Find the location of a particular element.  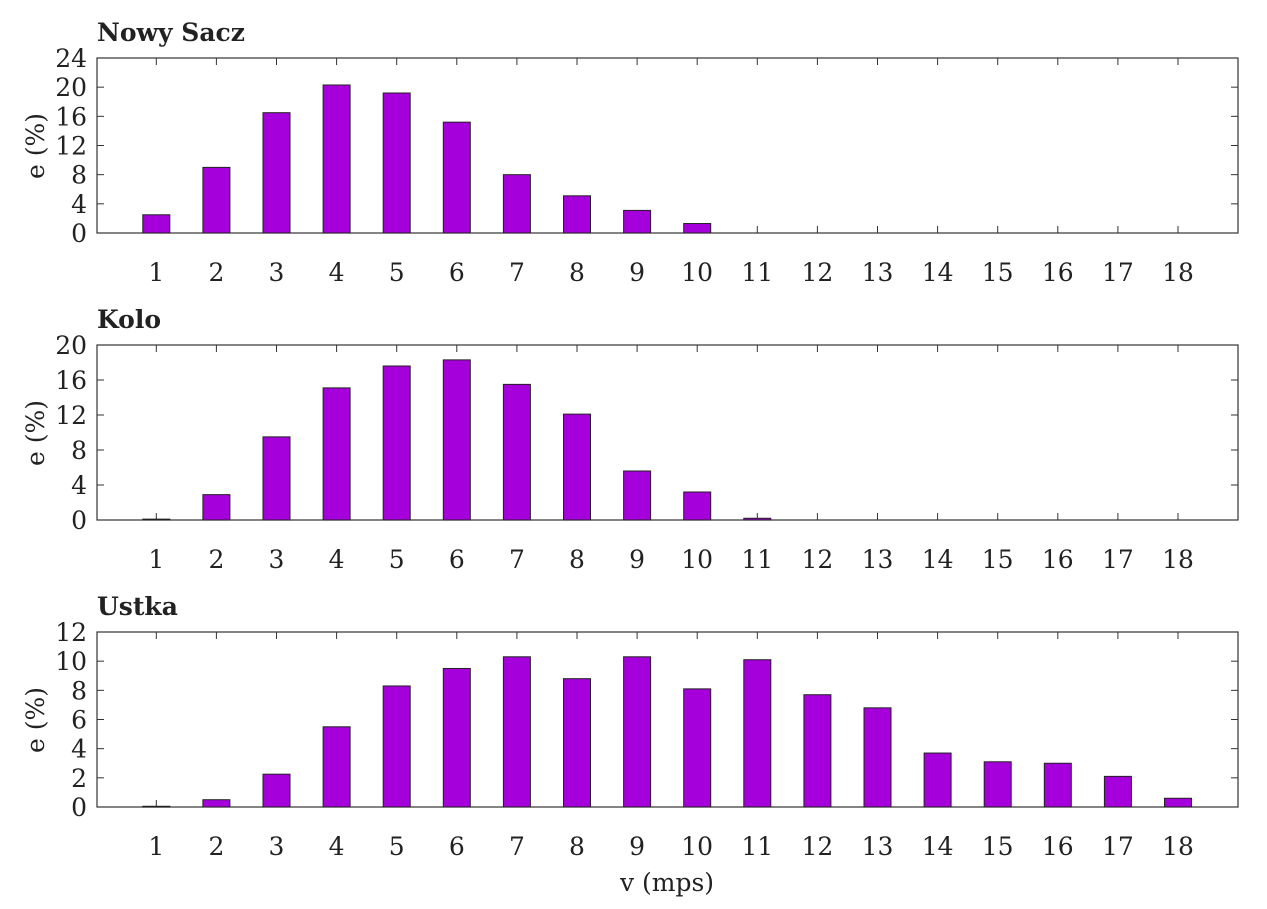

y-tick-label: 6 is located at coordinates (79, 720).